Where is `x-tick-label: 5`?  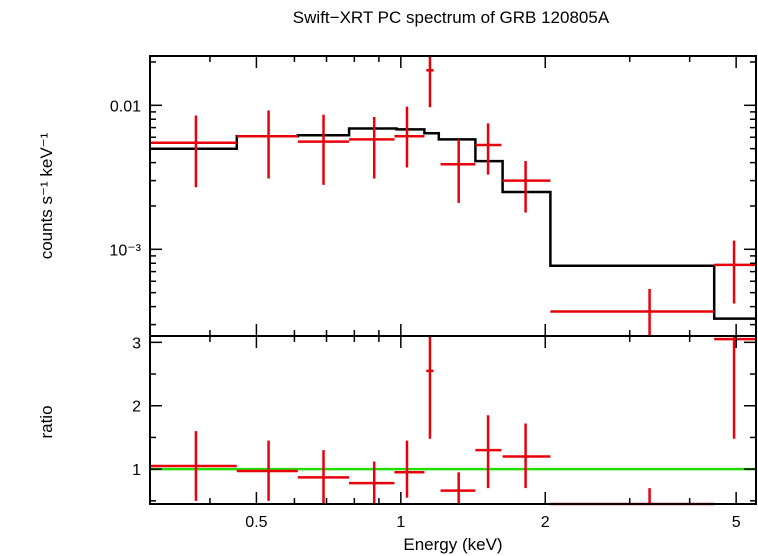
x-tick-label: 5 is located at coordinates (736, 522).